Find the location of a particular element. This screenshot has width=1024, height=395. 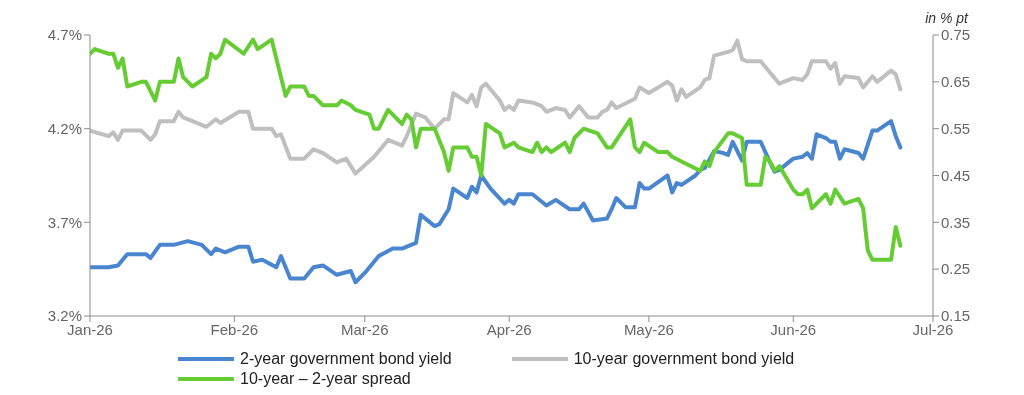

y2-axis-title: in % pt is located at coordinates (946, 18).